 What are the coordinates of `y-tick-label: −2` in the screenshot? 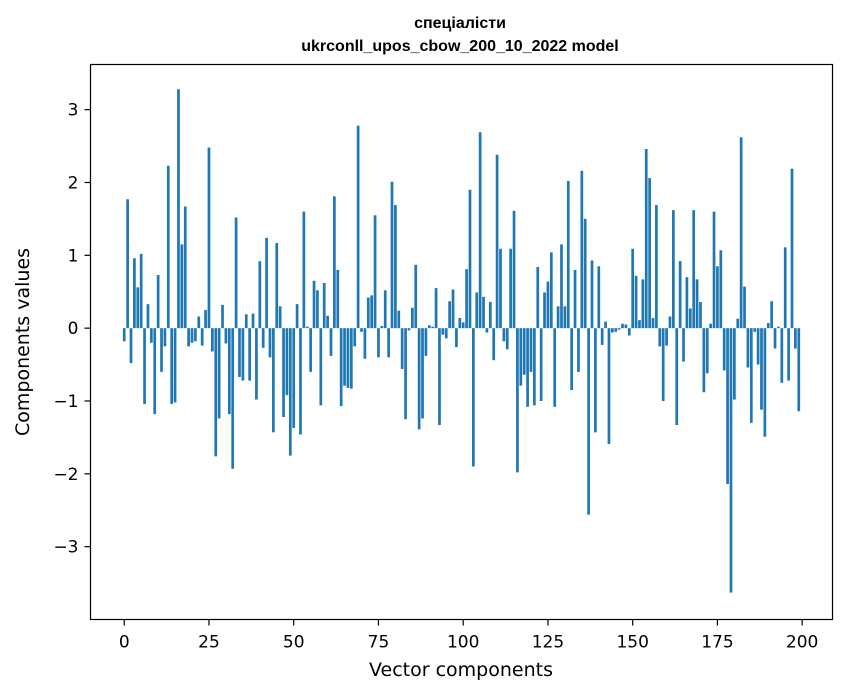 It's located at (65, 475).